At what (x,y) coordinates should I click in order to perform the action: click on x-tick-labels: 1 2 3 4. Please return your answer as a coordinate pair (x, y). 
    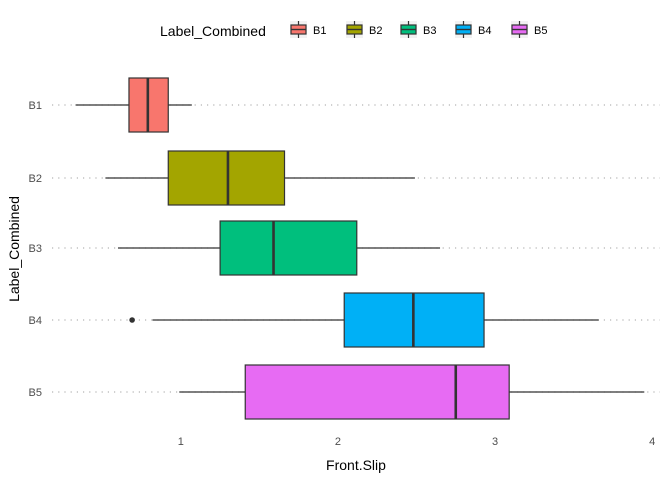
    Looking at the image, I should click on (416, 442).